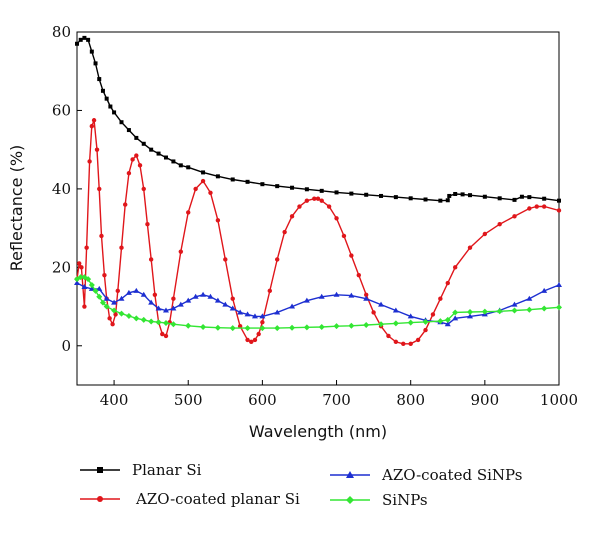 The height and width of the screenshot is (533, 600). I want to click on y-tick-label-80: 80, so click(61, 32).